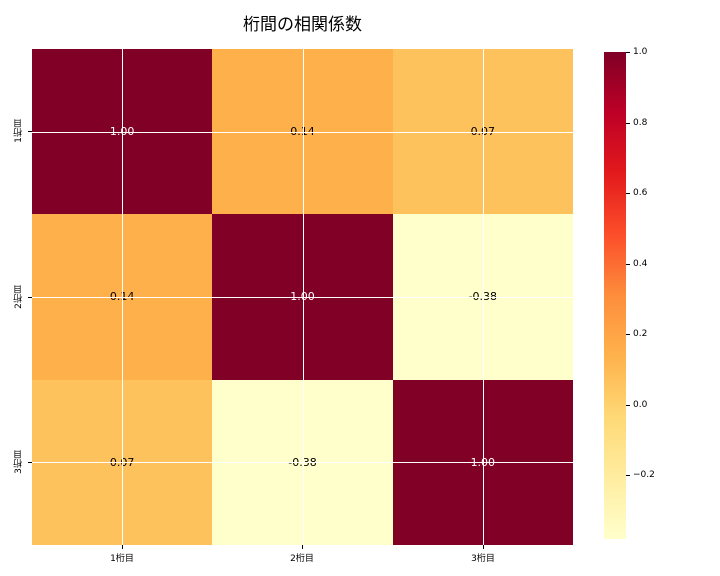 The image size is (720, 576). I want to click on colorbar-tick-label: 0.0, so click(640, 404).